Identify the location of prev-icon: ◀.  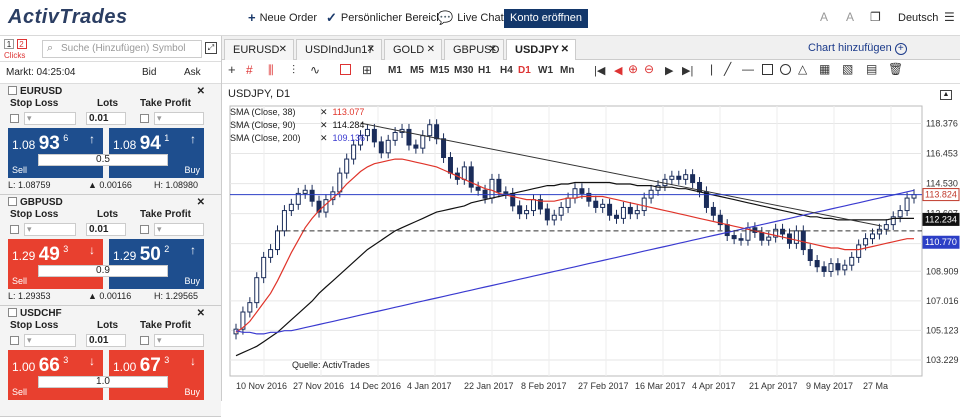
(618, 71).